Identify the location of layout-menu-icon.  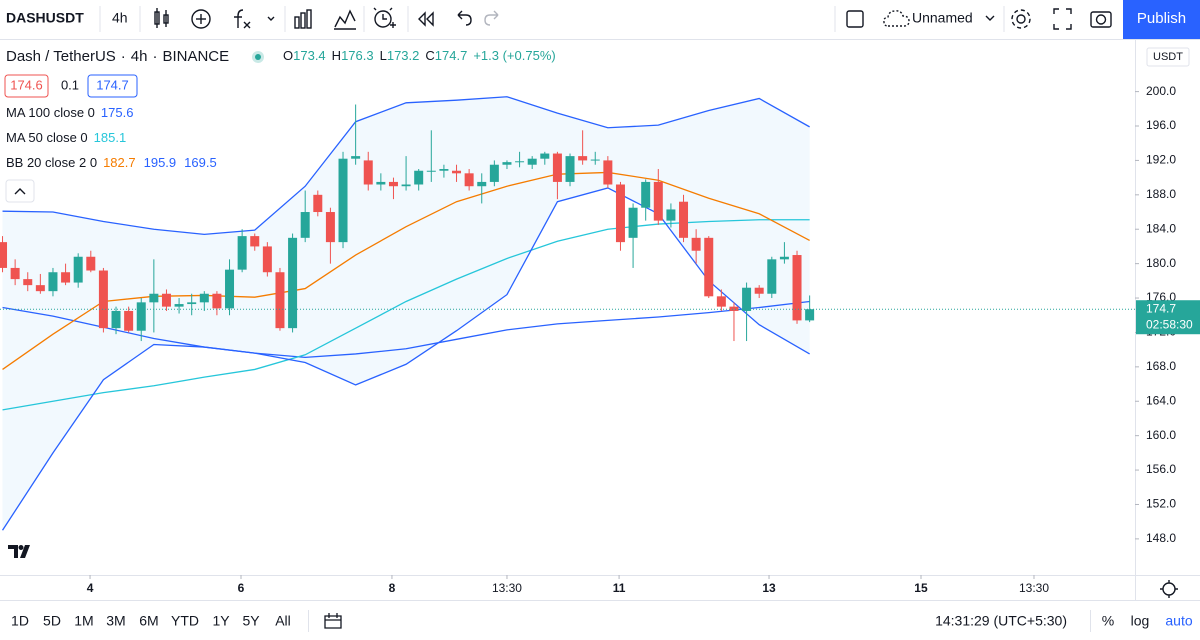
(990, 18).